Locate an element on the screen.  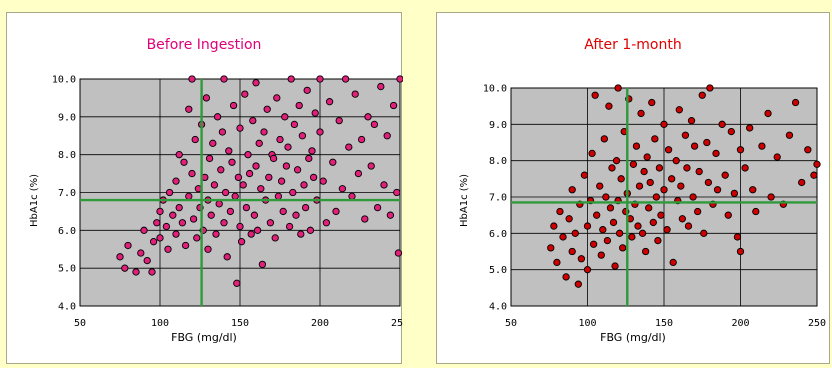
y-tick-label: 10.0 is located at coordinates (495, 89).